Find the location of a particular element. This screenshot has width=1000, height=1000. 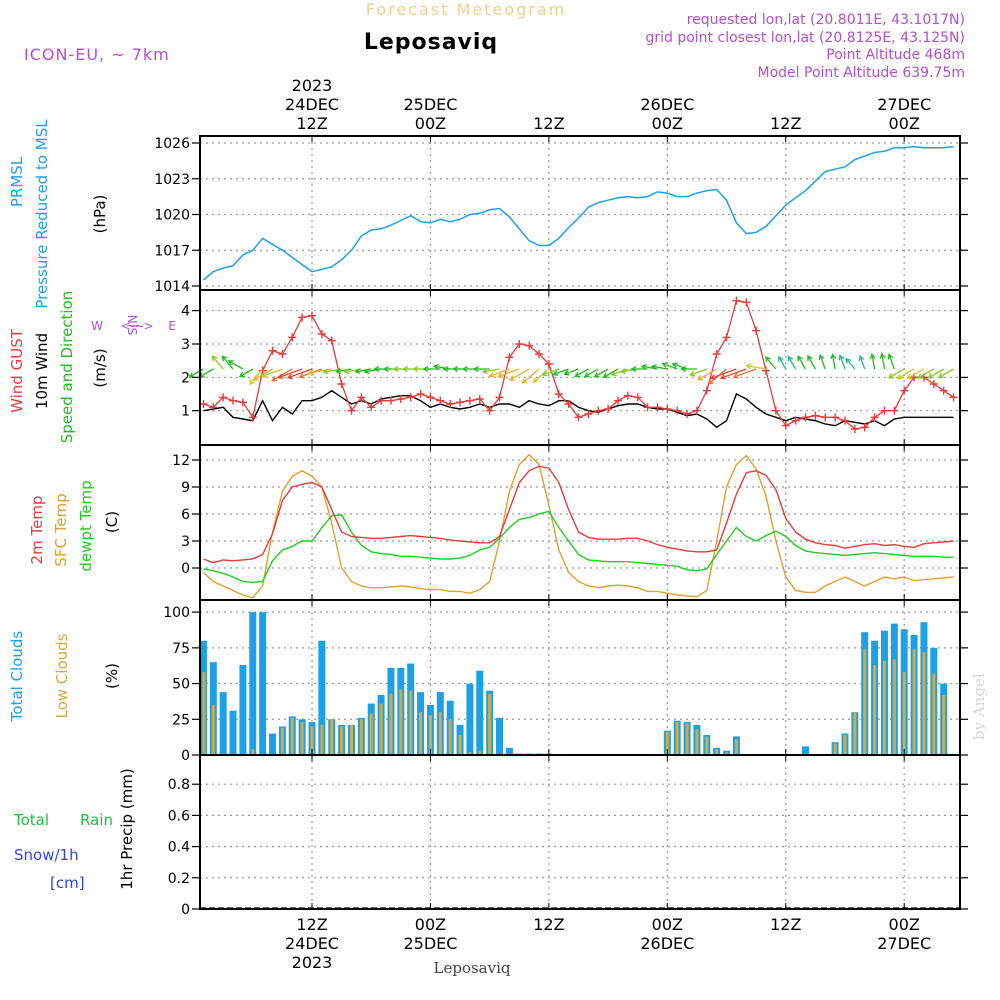

model-altitude: Model Point Altitude 639.75m is located at coordinates (861, 73).